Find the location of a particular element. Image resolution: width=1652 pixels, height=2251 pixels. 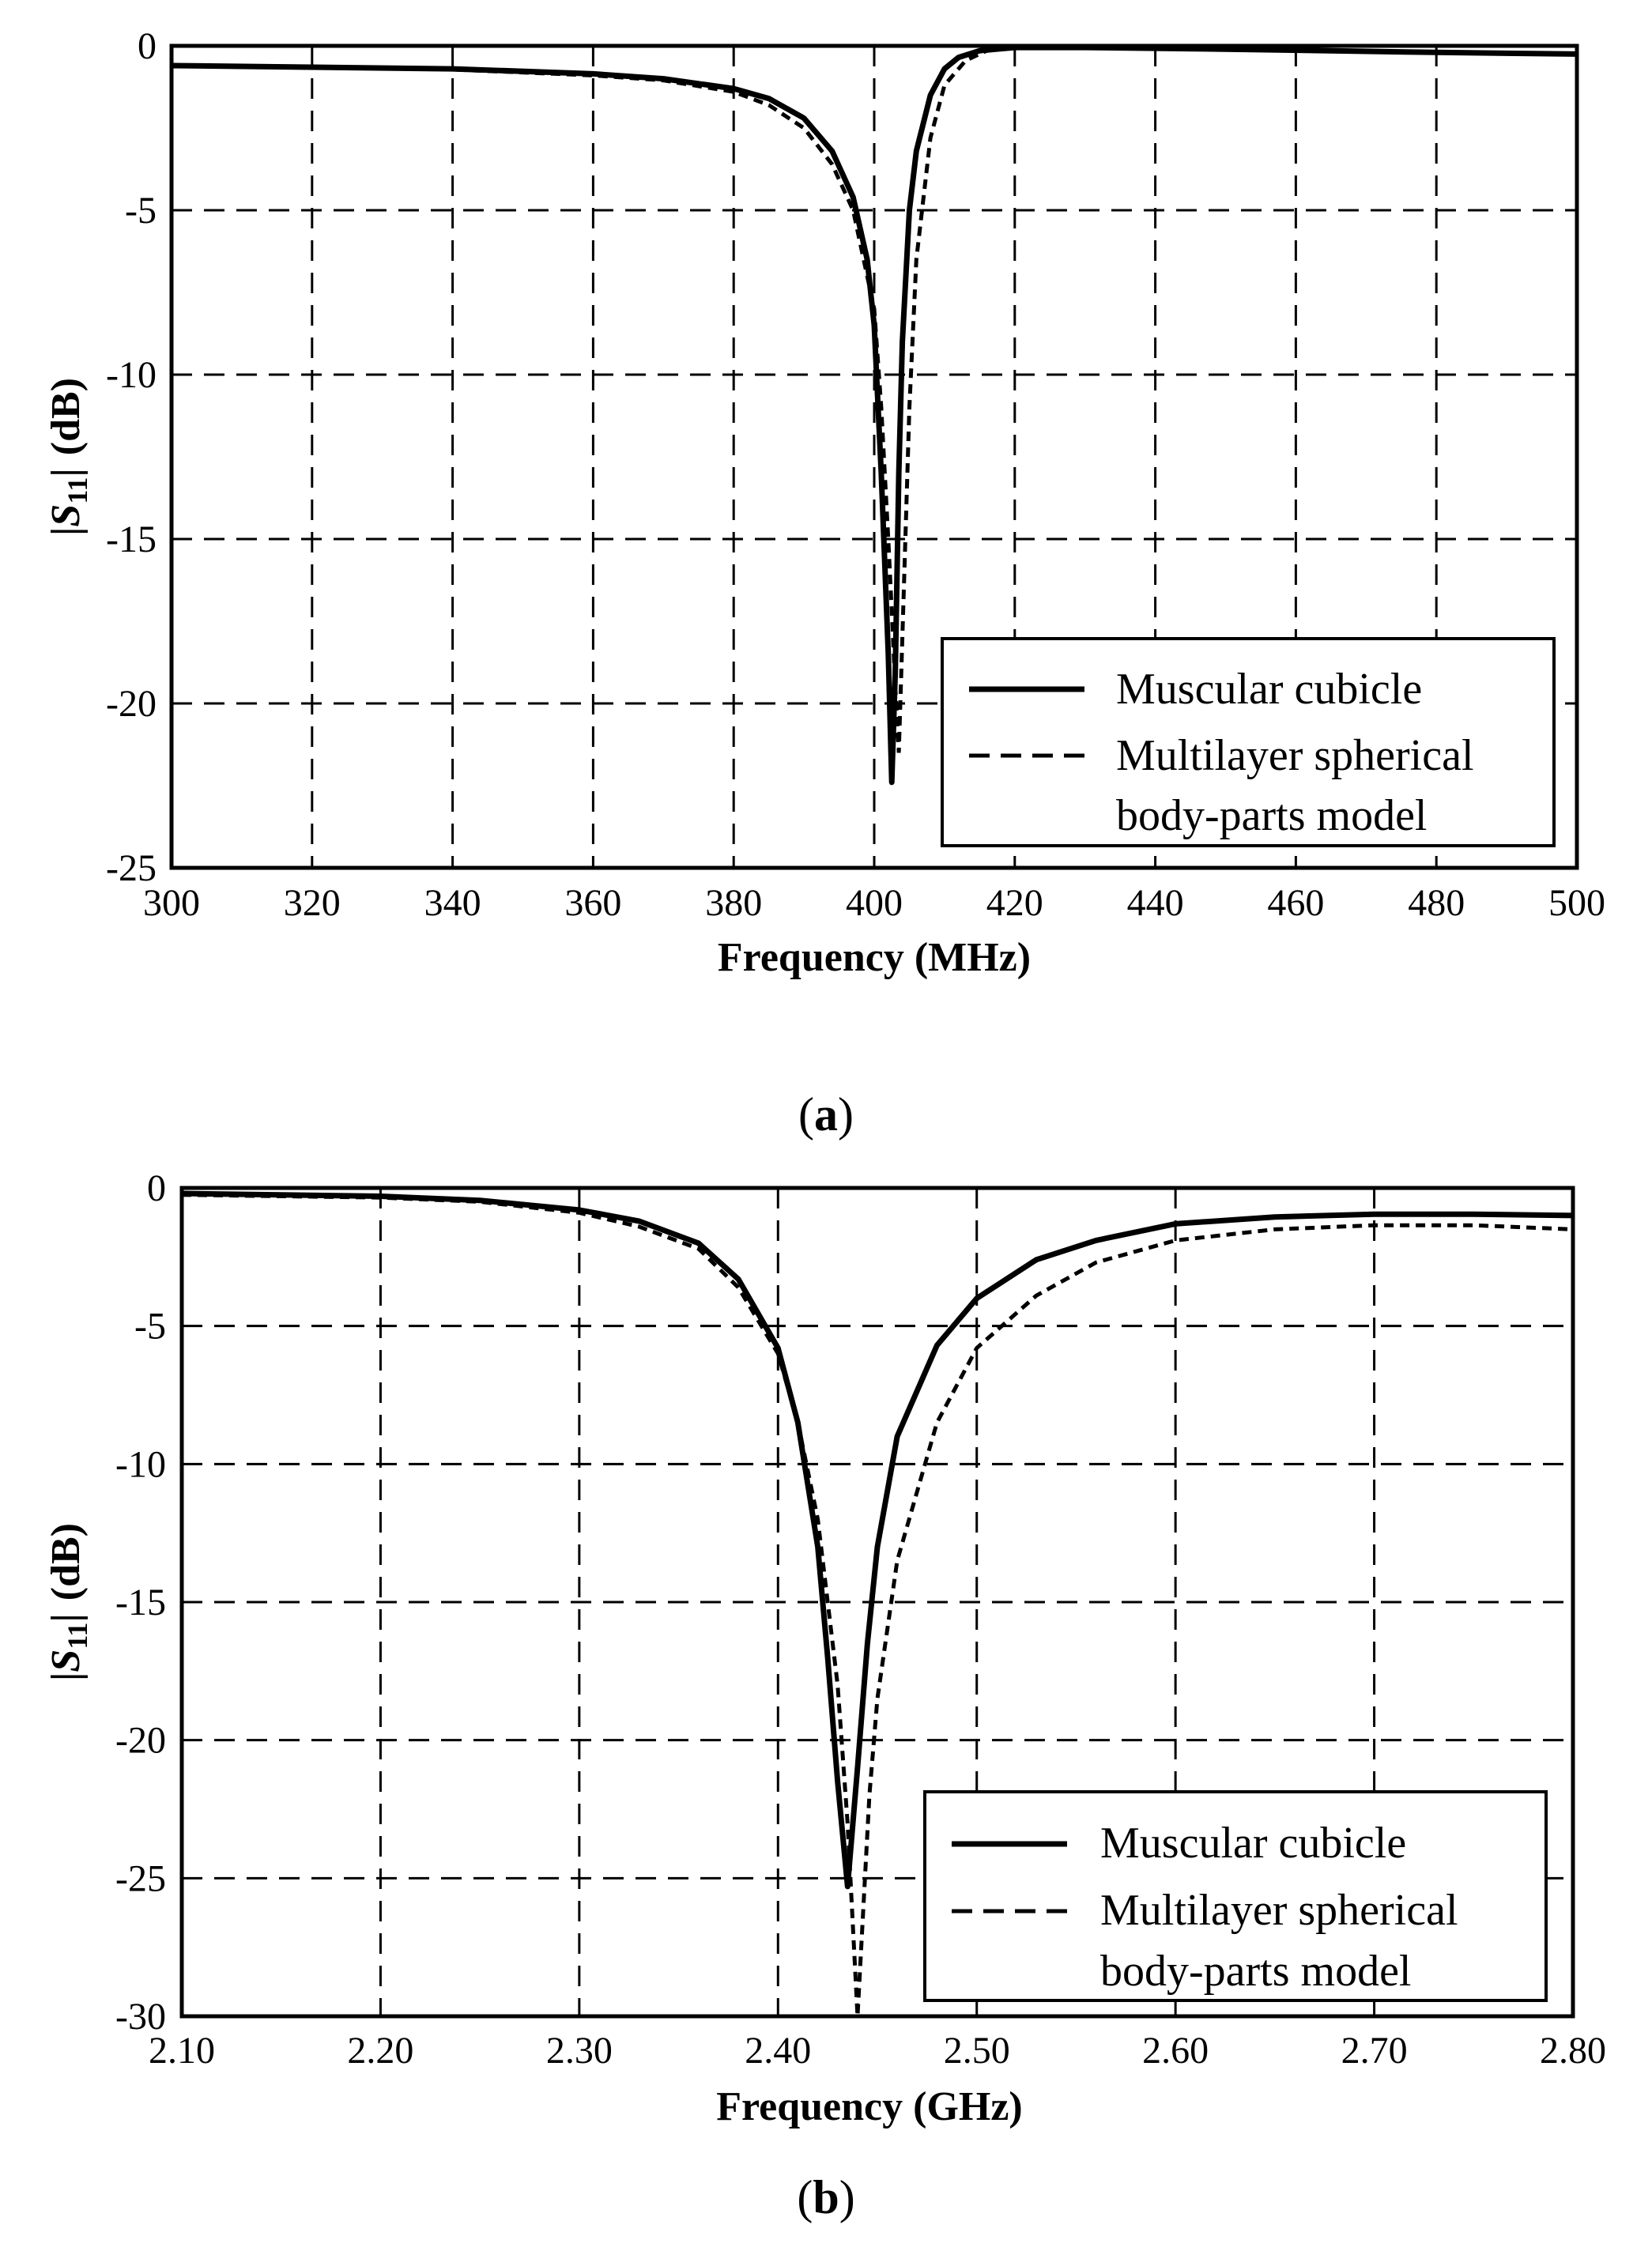

legend-label-bodyparts-a: body-parts model is located at coordinates (1271, 816).